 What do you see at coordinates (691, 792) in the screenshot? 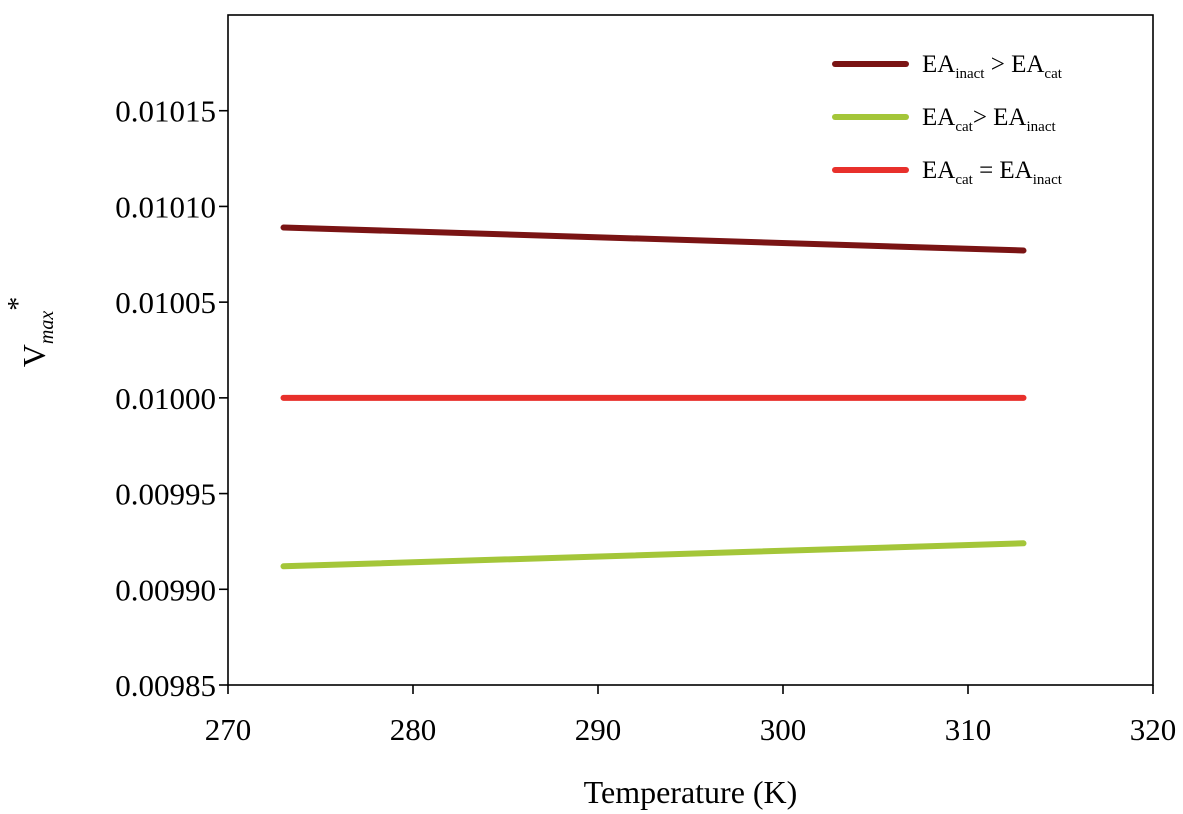
I see `x-axis-title: Temperature (K)` at bounding box center [691, 792].